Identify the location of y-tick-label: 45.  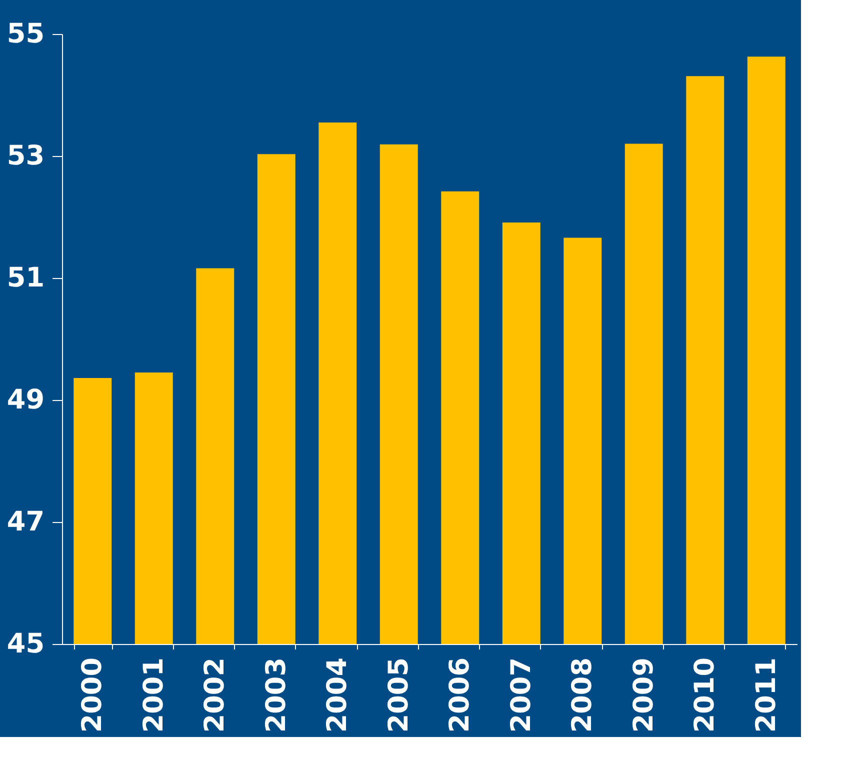
(25, 644).